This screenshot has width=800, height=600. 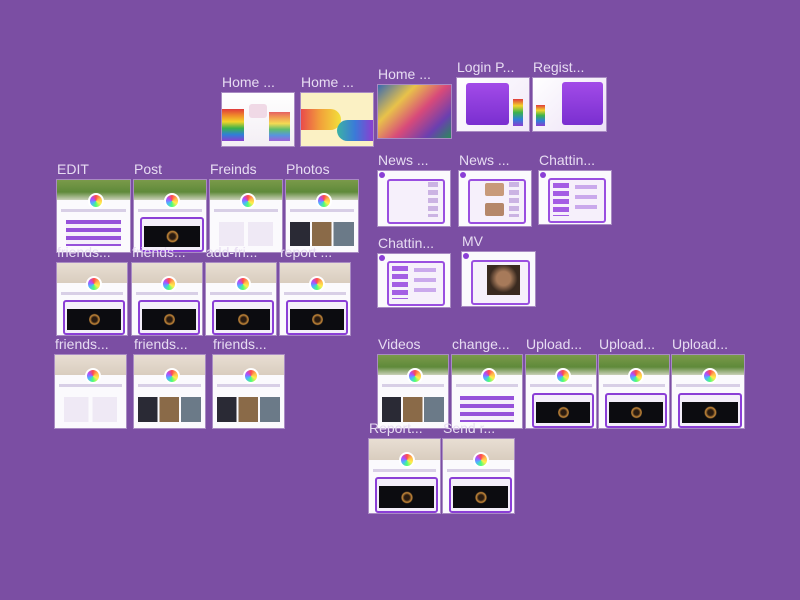 I want to click on frame-photos: Photos, so click(x=322, y=206).